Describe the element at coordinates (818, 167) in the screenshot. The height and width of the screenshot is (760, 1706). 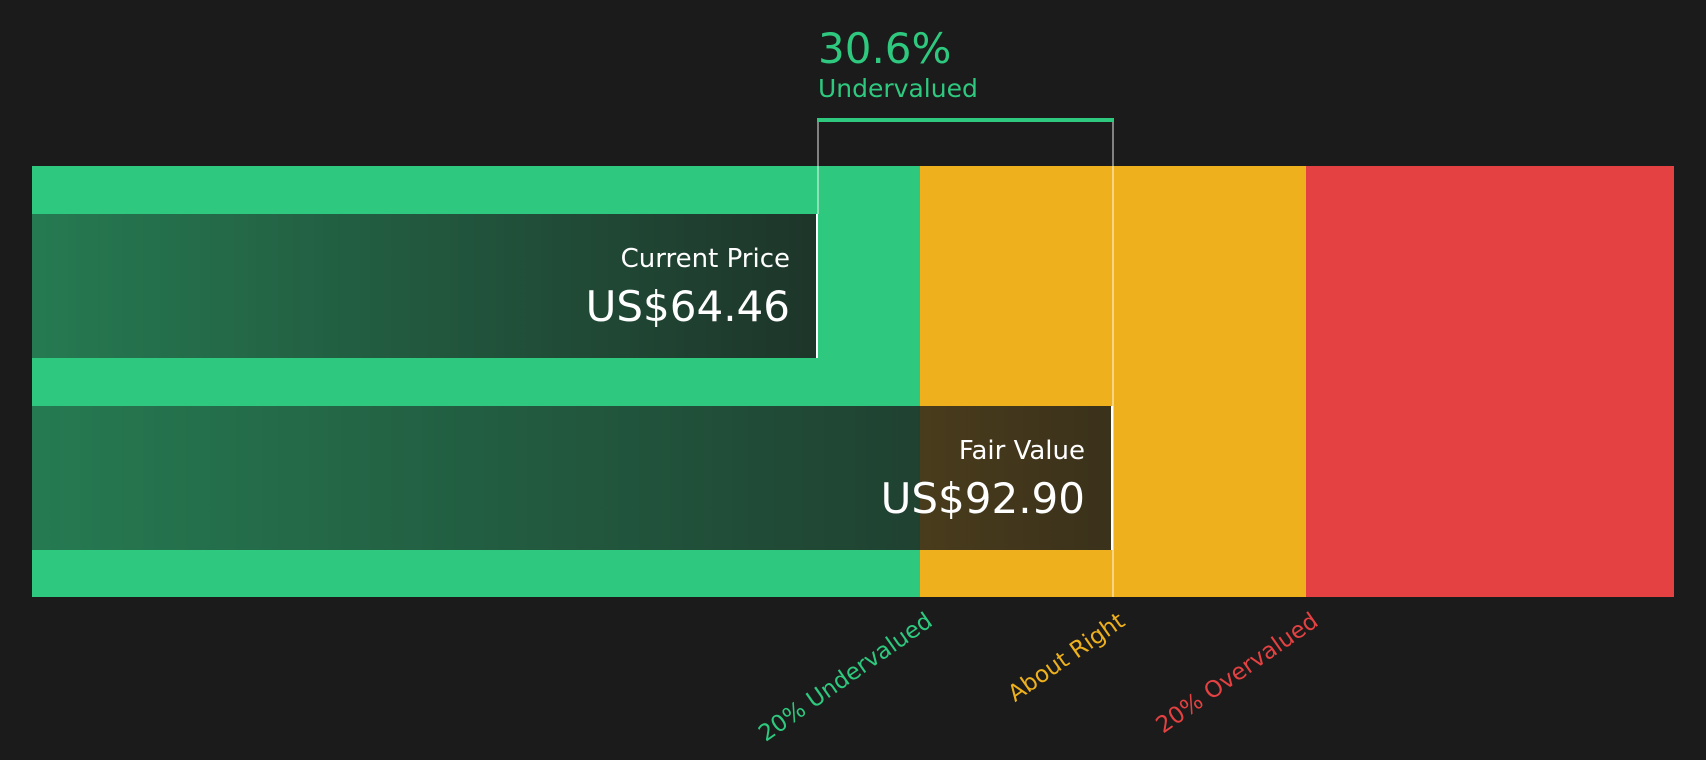
I see `current-price-marker-line` at that location.